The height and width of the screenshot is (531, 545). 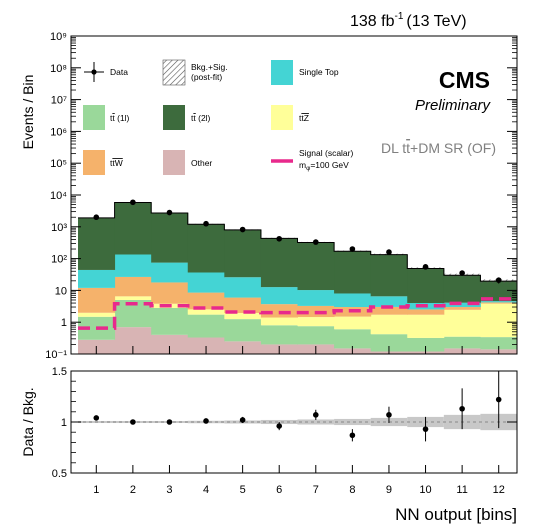 I want to click on y-tick-label: 10⁹, so click(x=58, y=37).